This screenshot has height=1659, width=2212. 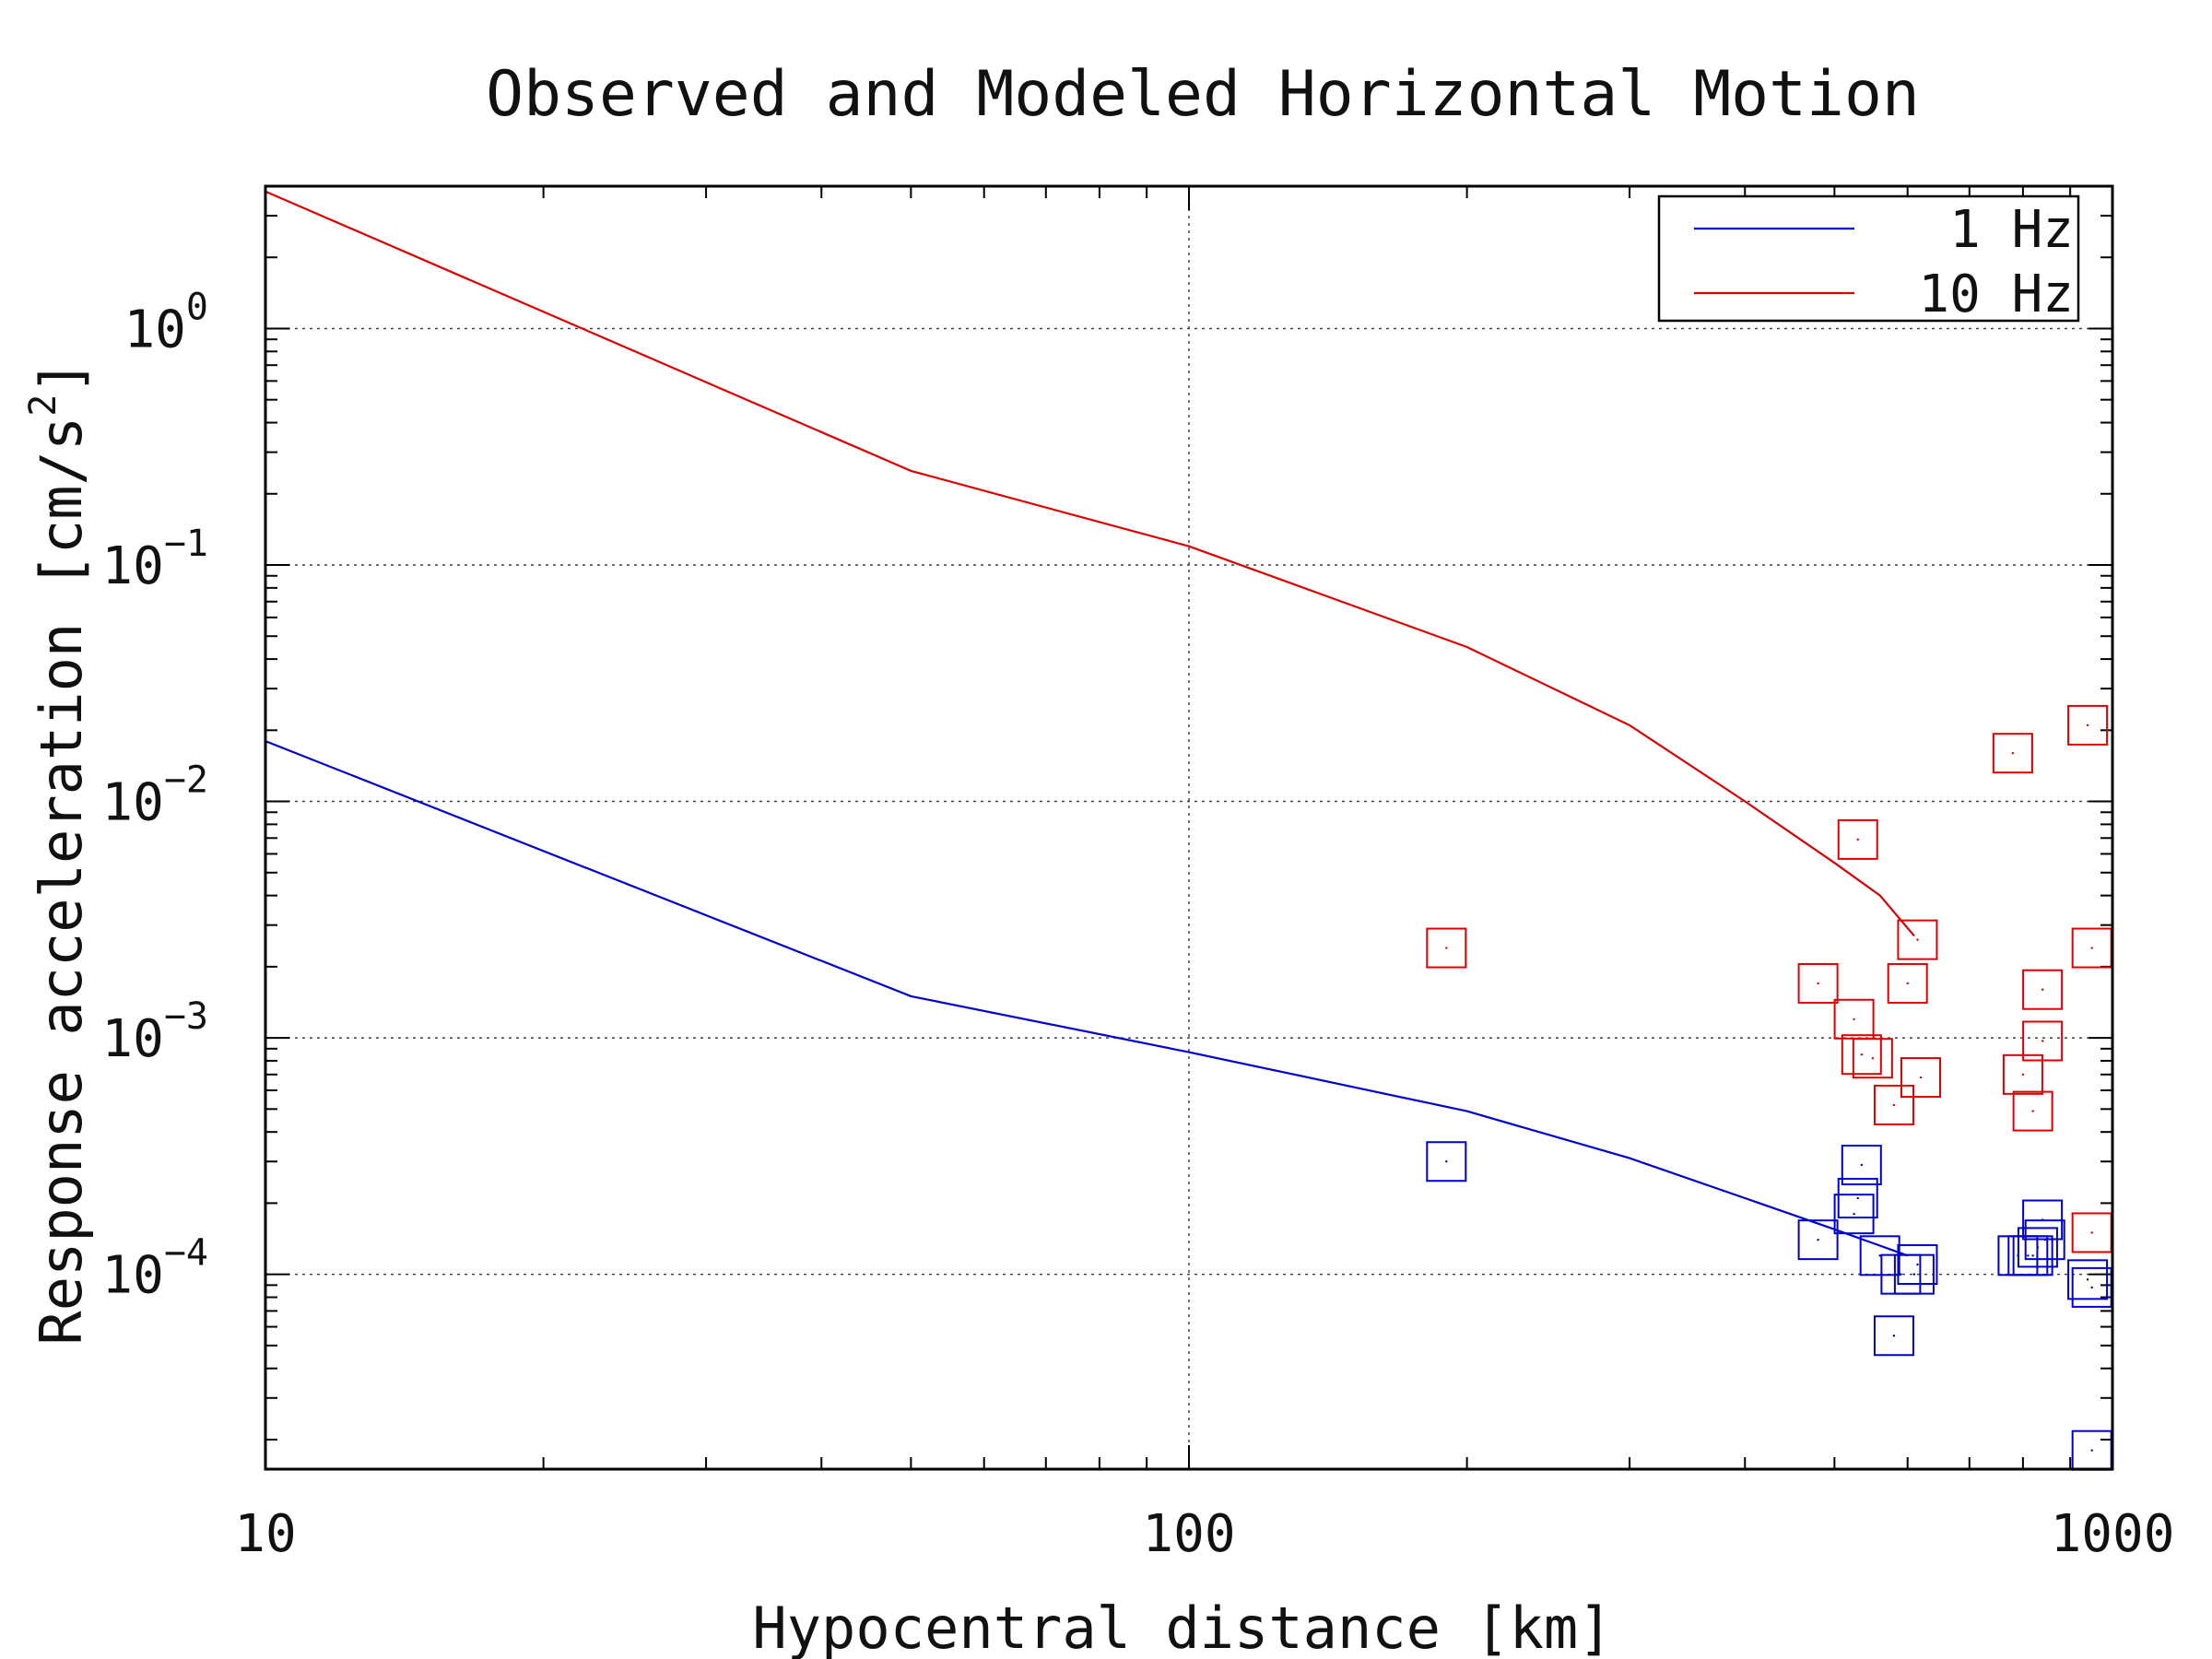 I want to click on y-tick-label: 10⁻², so click(x=154, y=796).